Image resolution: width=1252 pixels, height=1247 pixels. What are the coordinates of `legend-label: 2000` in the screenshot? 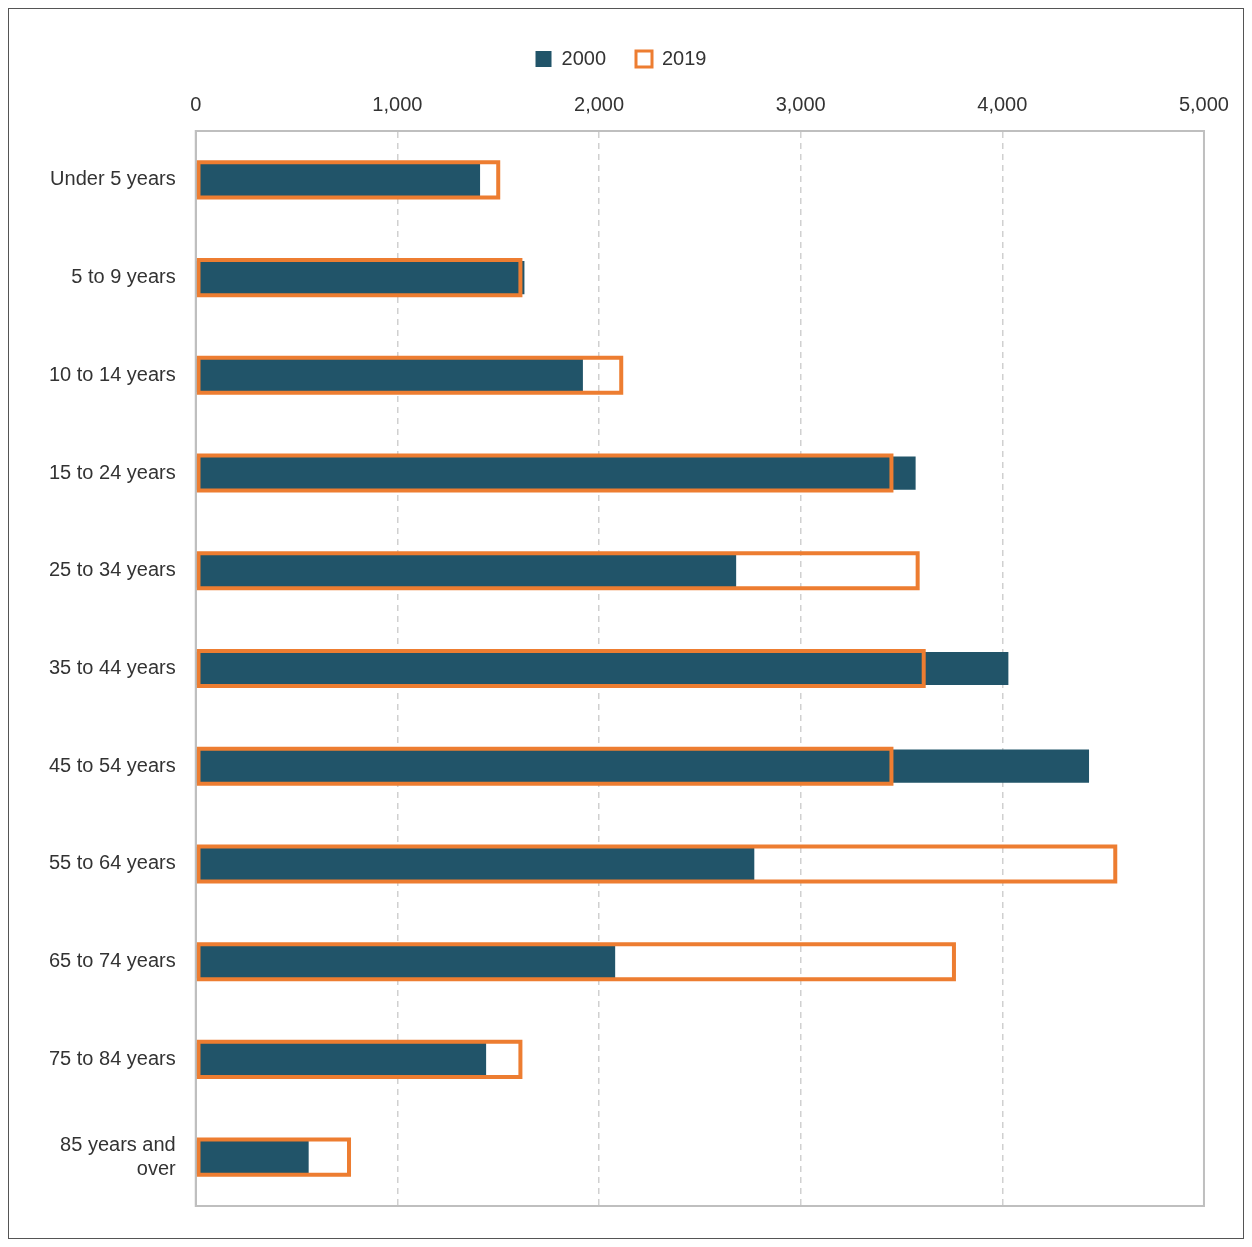 It's located at (584, 57).